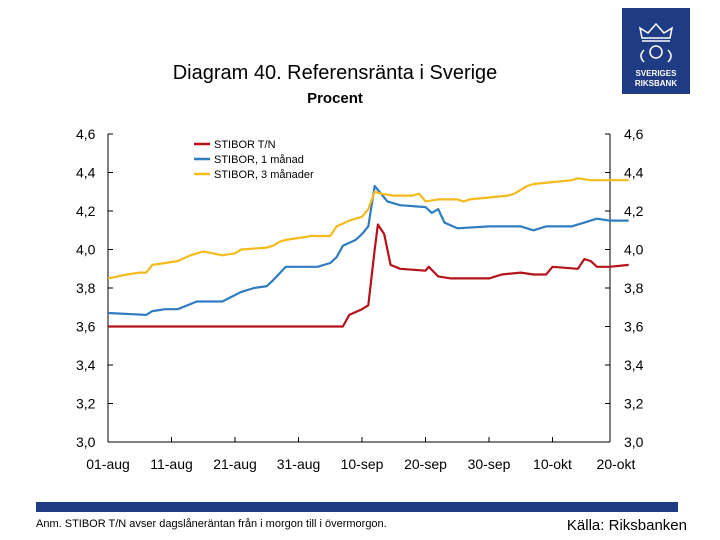  I want to click on logo-background, so click(656, 51).